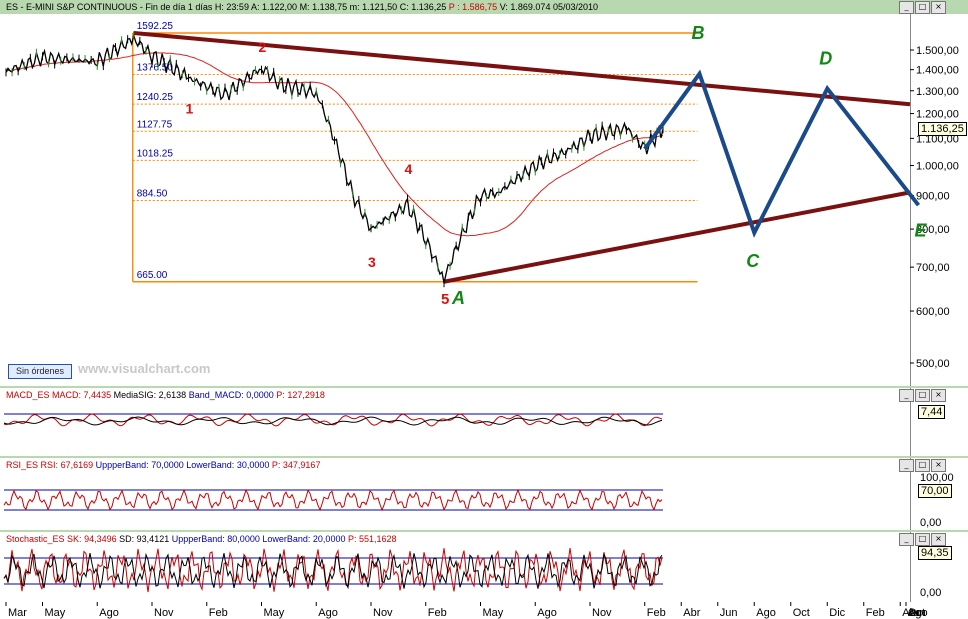  Describe the element at coordinates (152, 275) in the screenshot. I see `fib-level-label: 665.00` at that location.